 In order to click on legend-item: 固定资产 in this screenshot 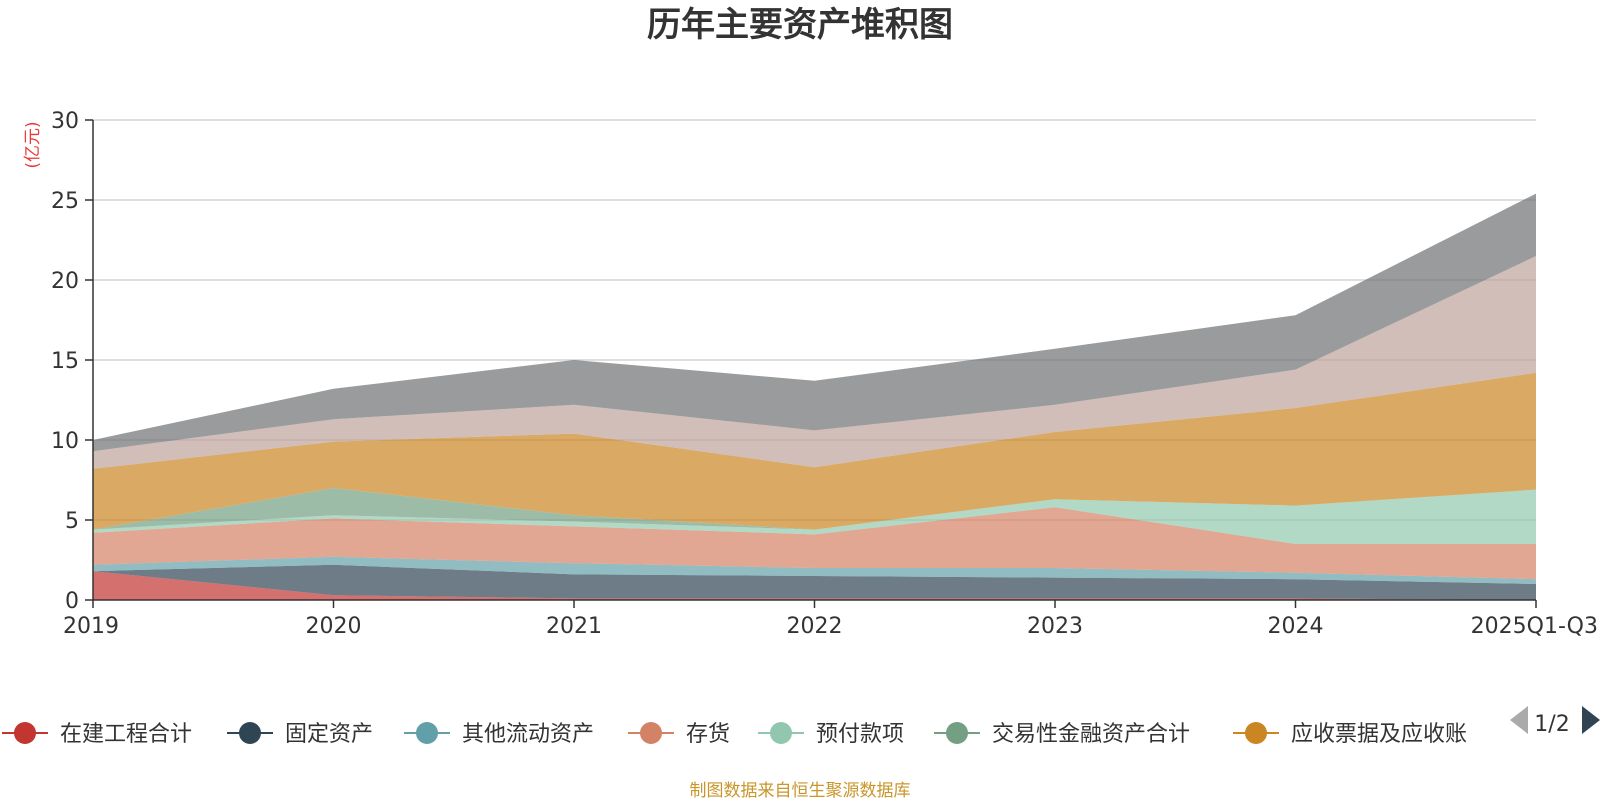, I will do `click(300, 734)`.